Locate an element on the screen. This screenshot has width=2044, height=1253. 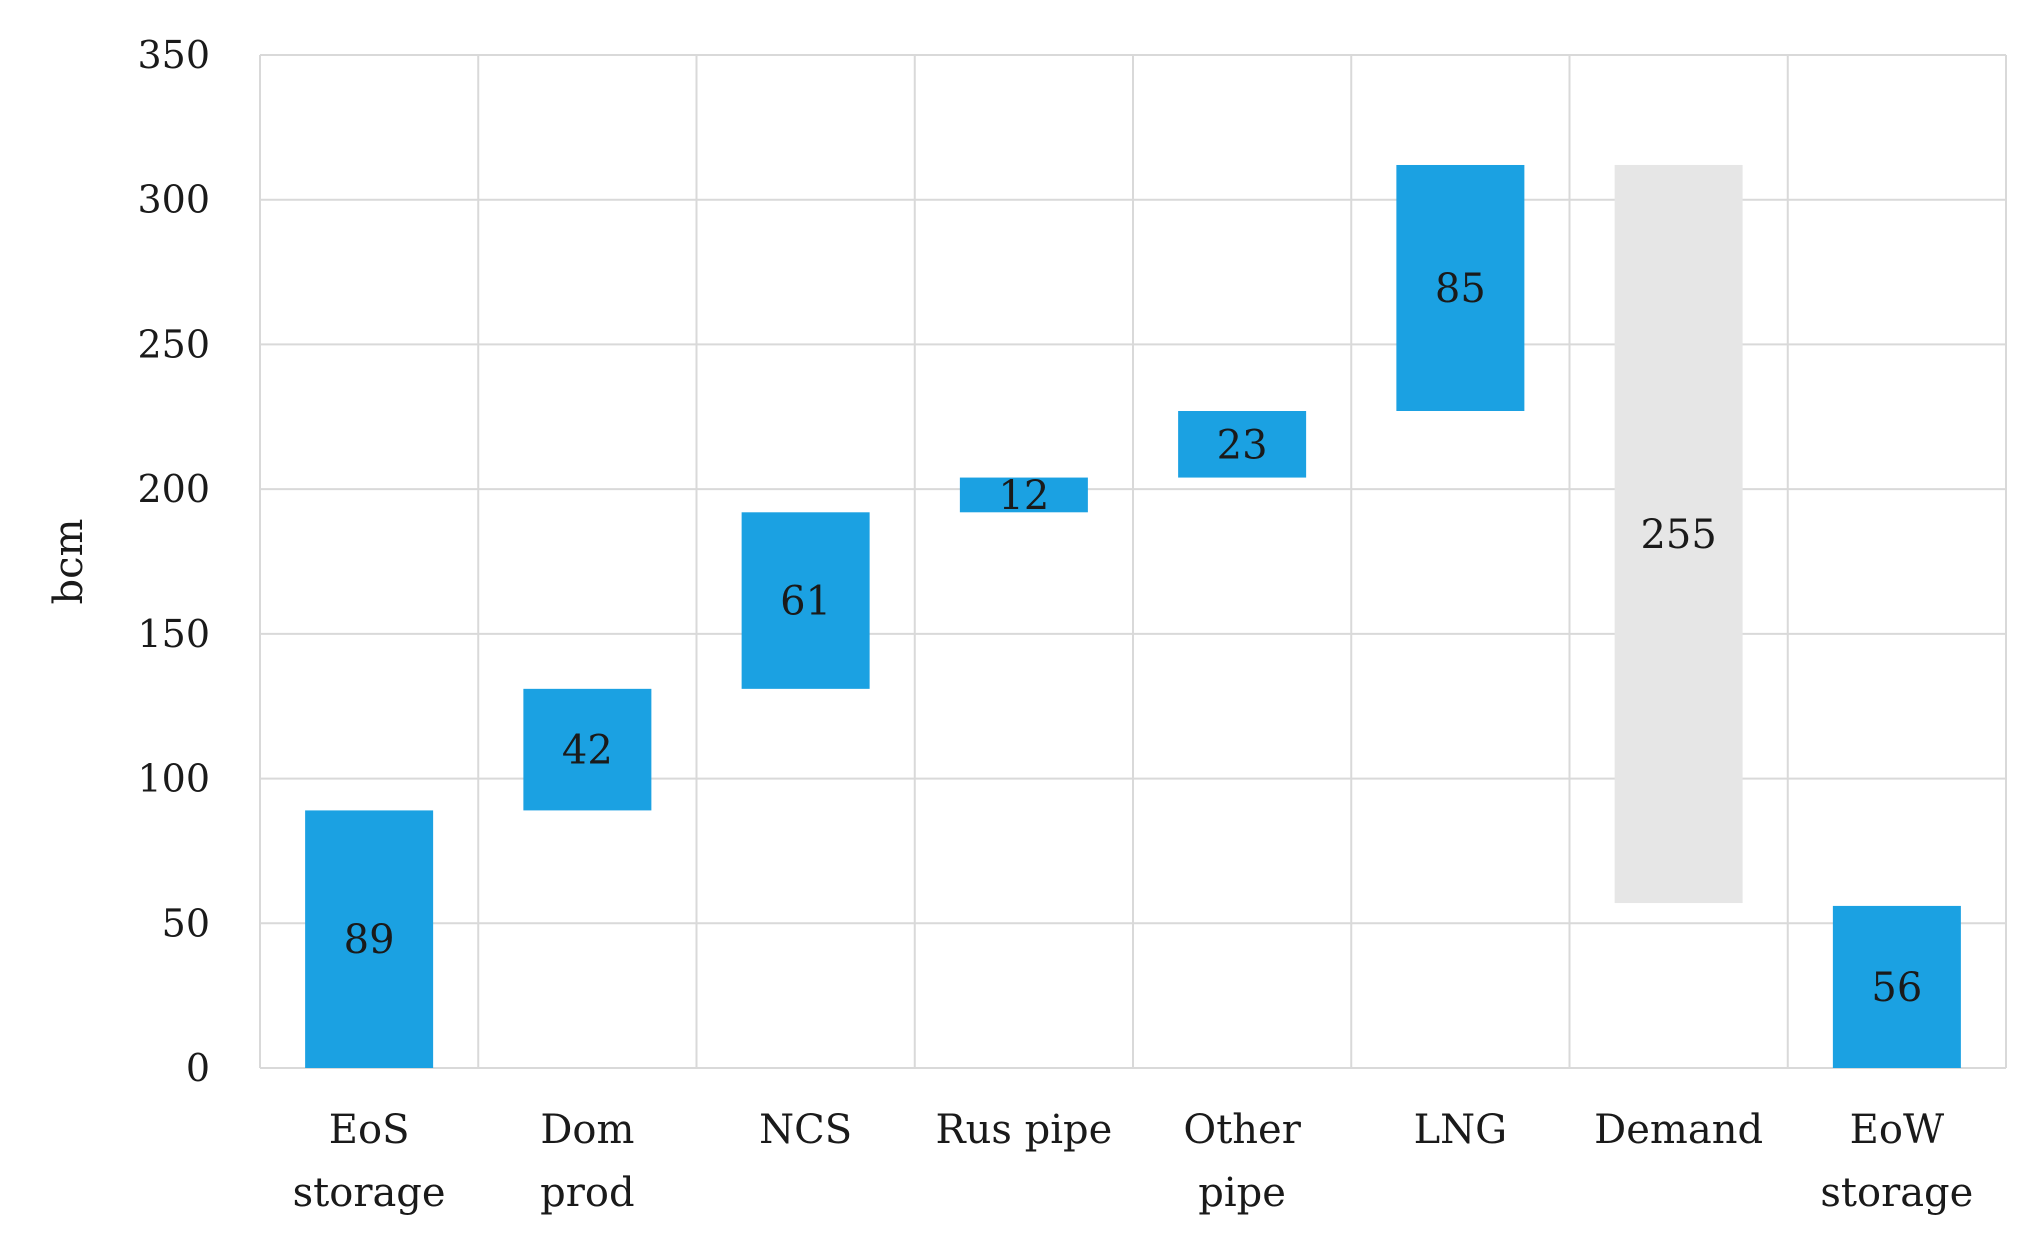
data-label-4: 23 is located at coordinates (1242, 445).